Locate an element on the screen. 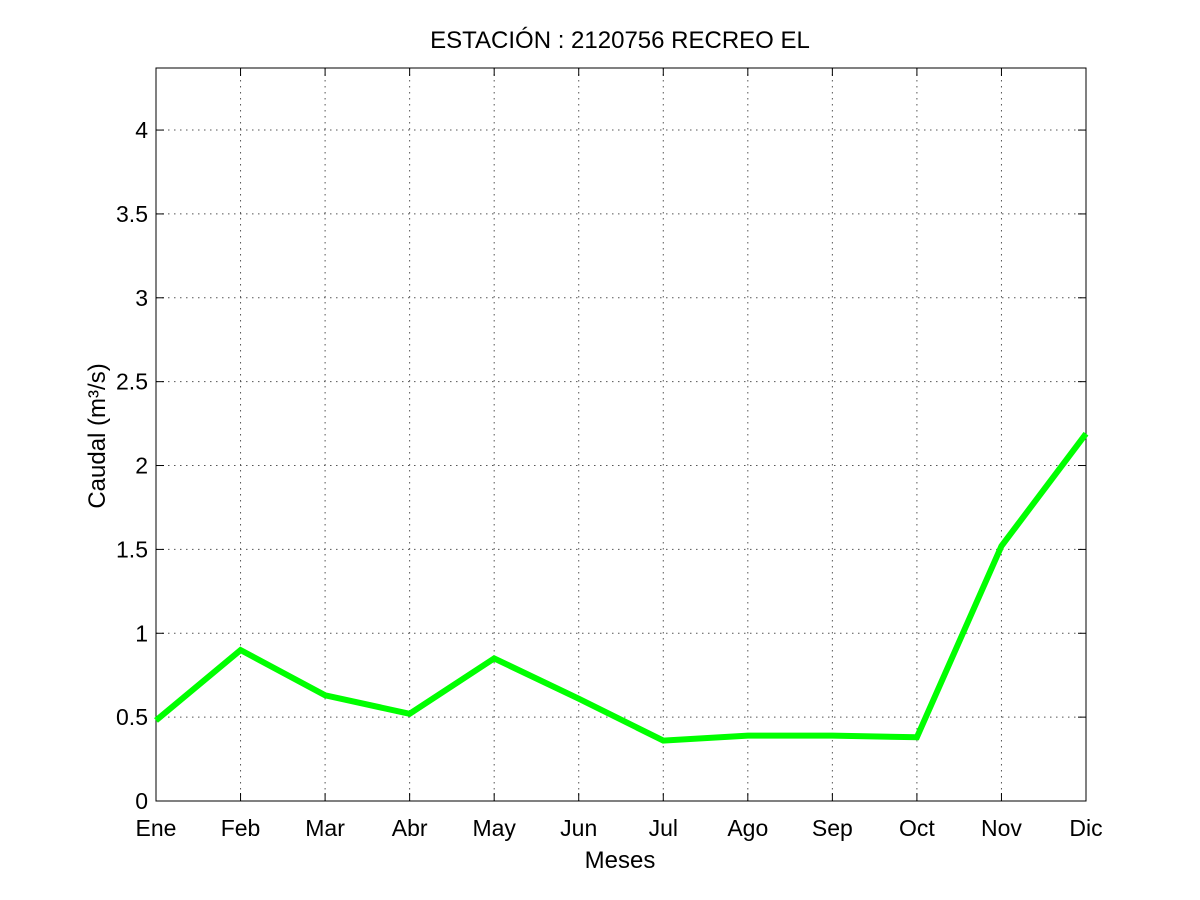 This screenshot has height=900, width=1200. y-tick-label: 2 is located at coordinates (141, 466).